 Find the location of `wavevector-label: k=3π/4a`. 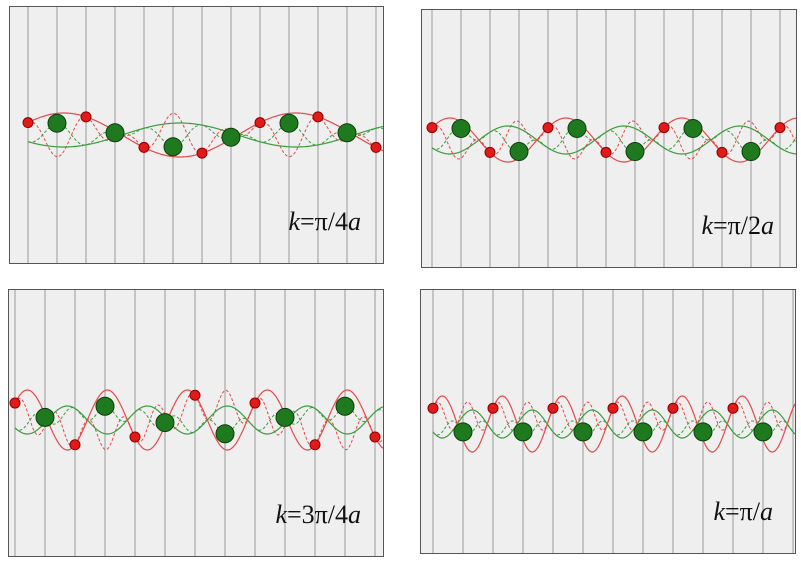

wavevector-label: k=3π/4a is located at coordinates (318, 514).